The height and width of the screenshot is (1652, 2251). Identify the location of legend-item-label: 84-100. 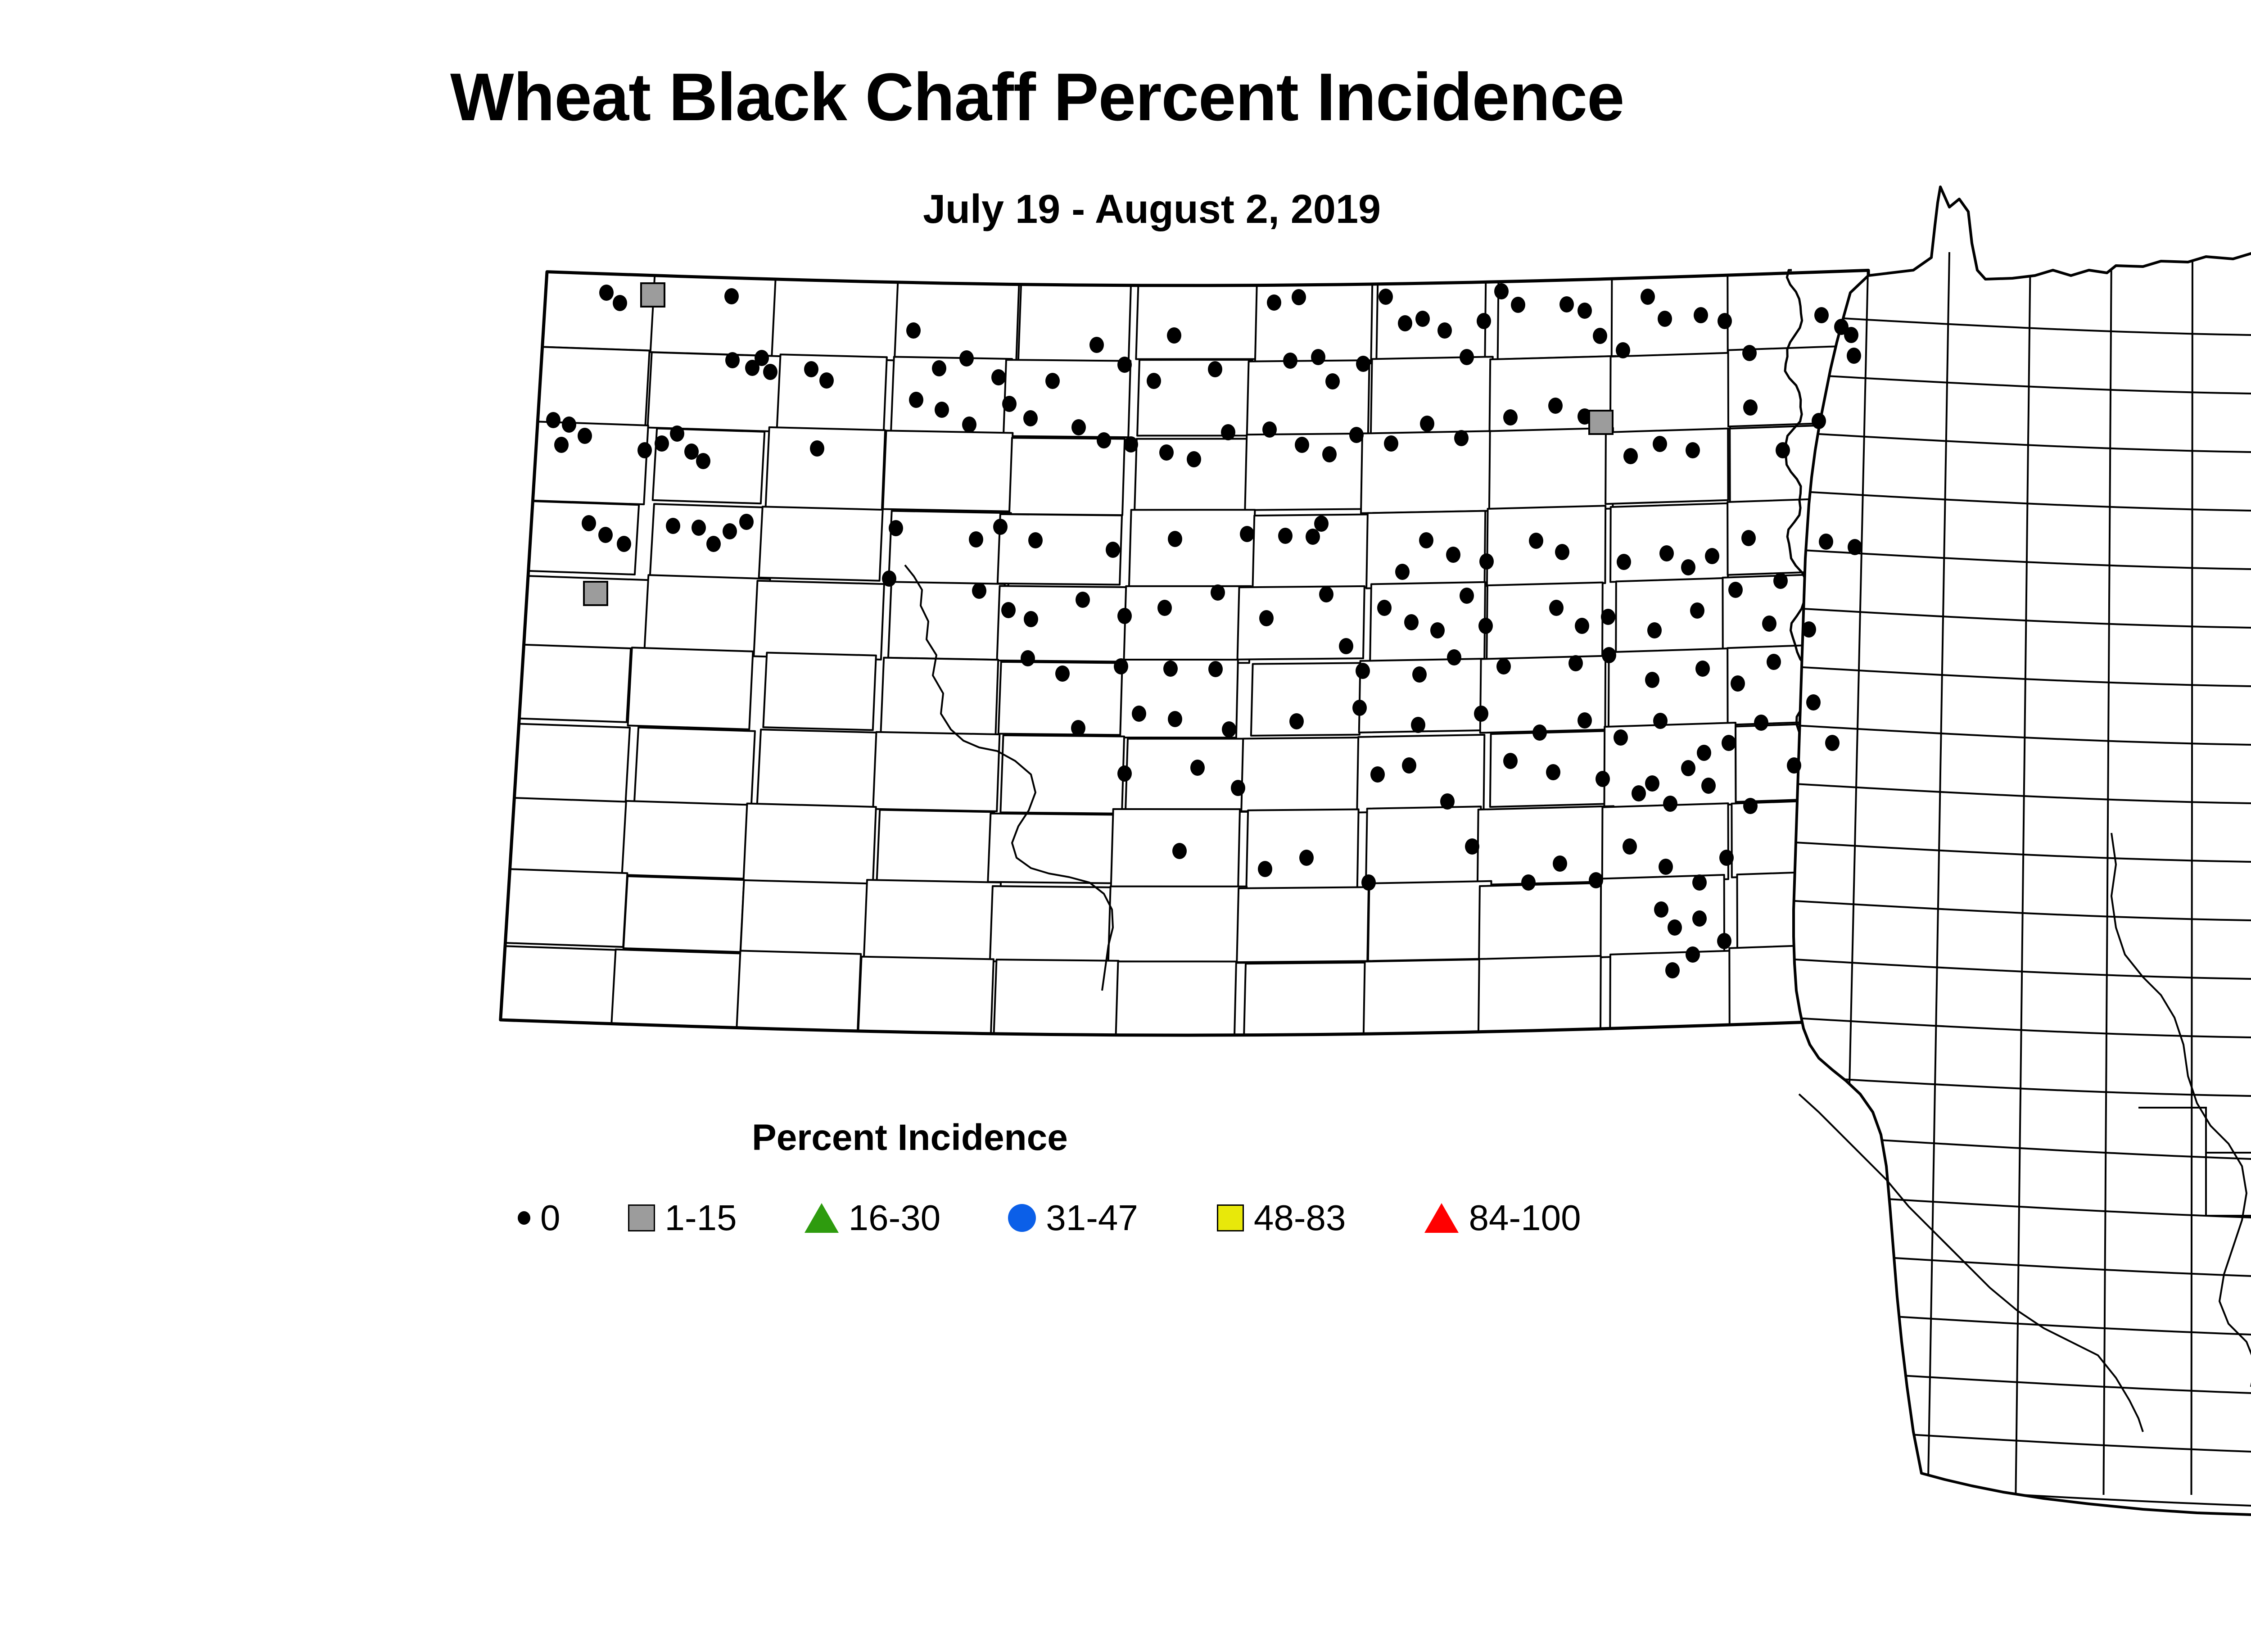
(1525, 1218).